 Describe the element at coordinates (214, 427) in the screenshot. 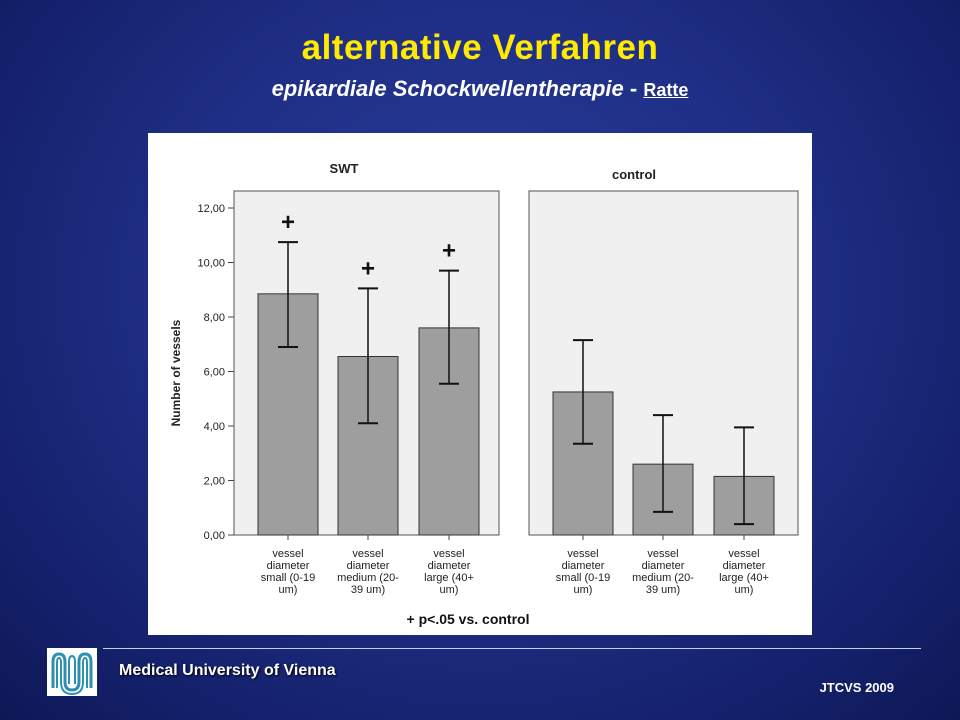

I see `y-tick-label: 4,00` at that location.